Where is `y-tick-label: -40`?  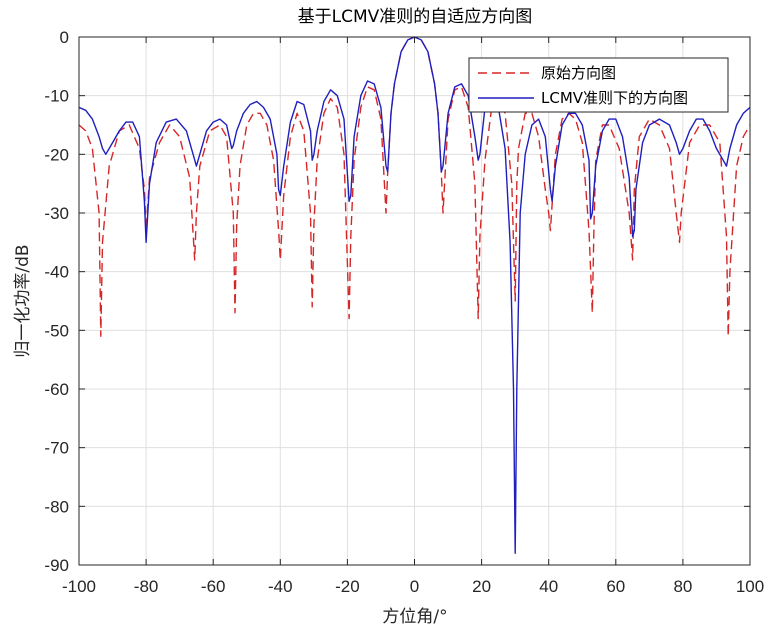 y-tick-label: -40 is located at coordinates (56, 272).